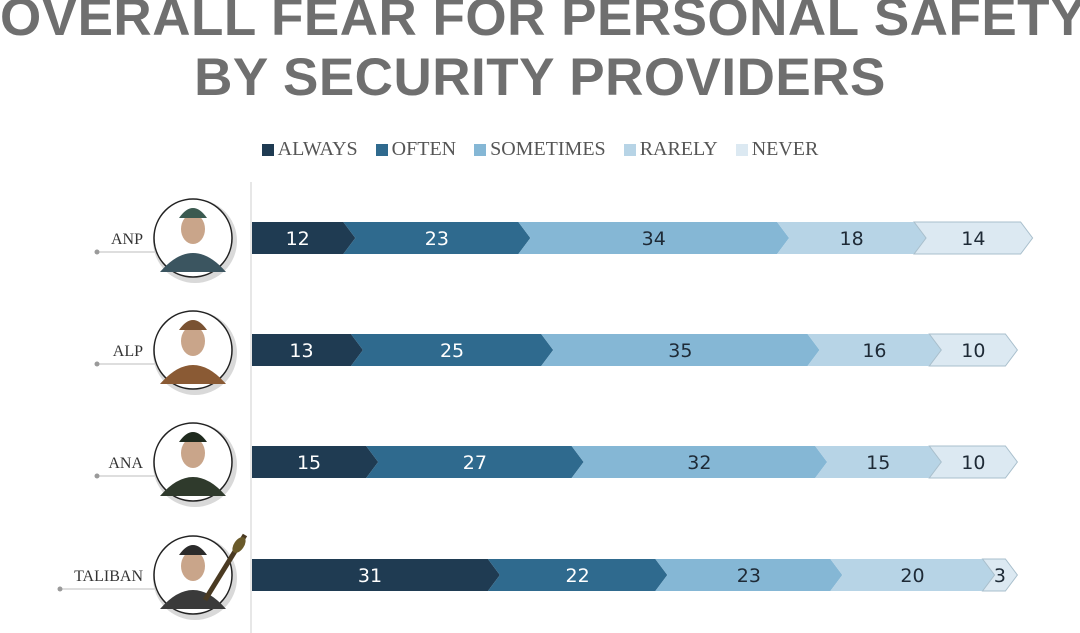 Image resolution: width=1080 pixels, height=633 pixels. I want to click on data-label-taliban-never: 3, so click(1000, 576).